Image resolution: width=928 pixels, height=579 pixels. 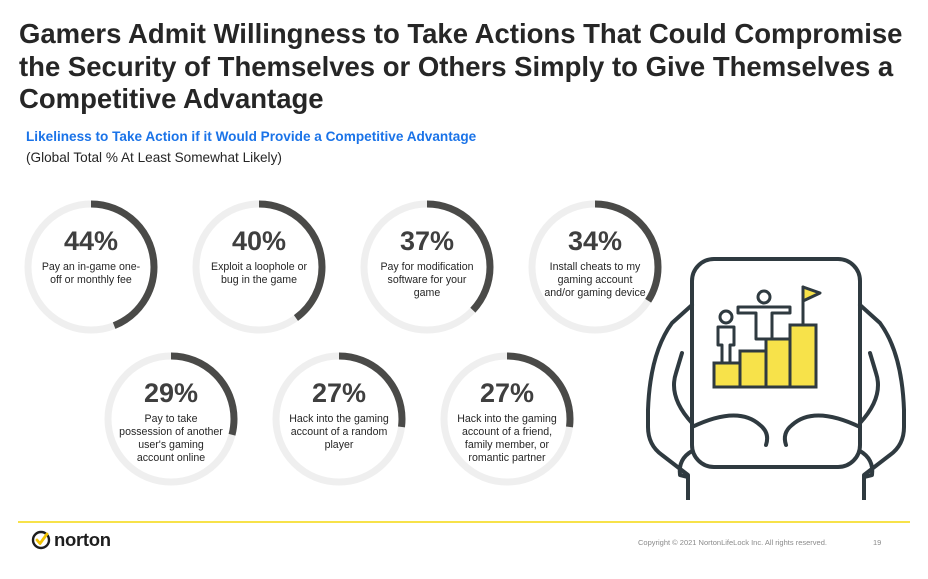 I want to click on percentage-label: 29%, so click(x=171, y=393).